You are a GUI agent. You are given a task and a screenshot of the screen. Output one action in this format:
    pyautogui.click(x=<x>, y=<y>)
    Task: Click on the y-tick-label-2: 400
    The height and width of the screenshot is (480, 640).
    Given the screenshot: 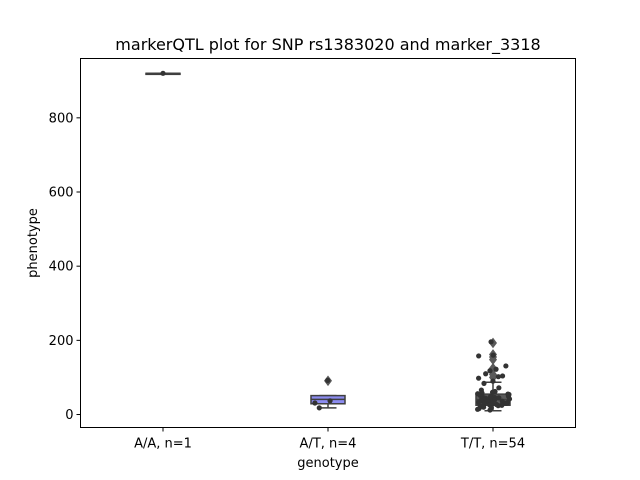 What is the action you would take?
    pyautogui.click(x=61, y=267)
    